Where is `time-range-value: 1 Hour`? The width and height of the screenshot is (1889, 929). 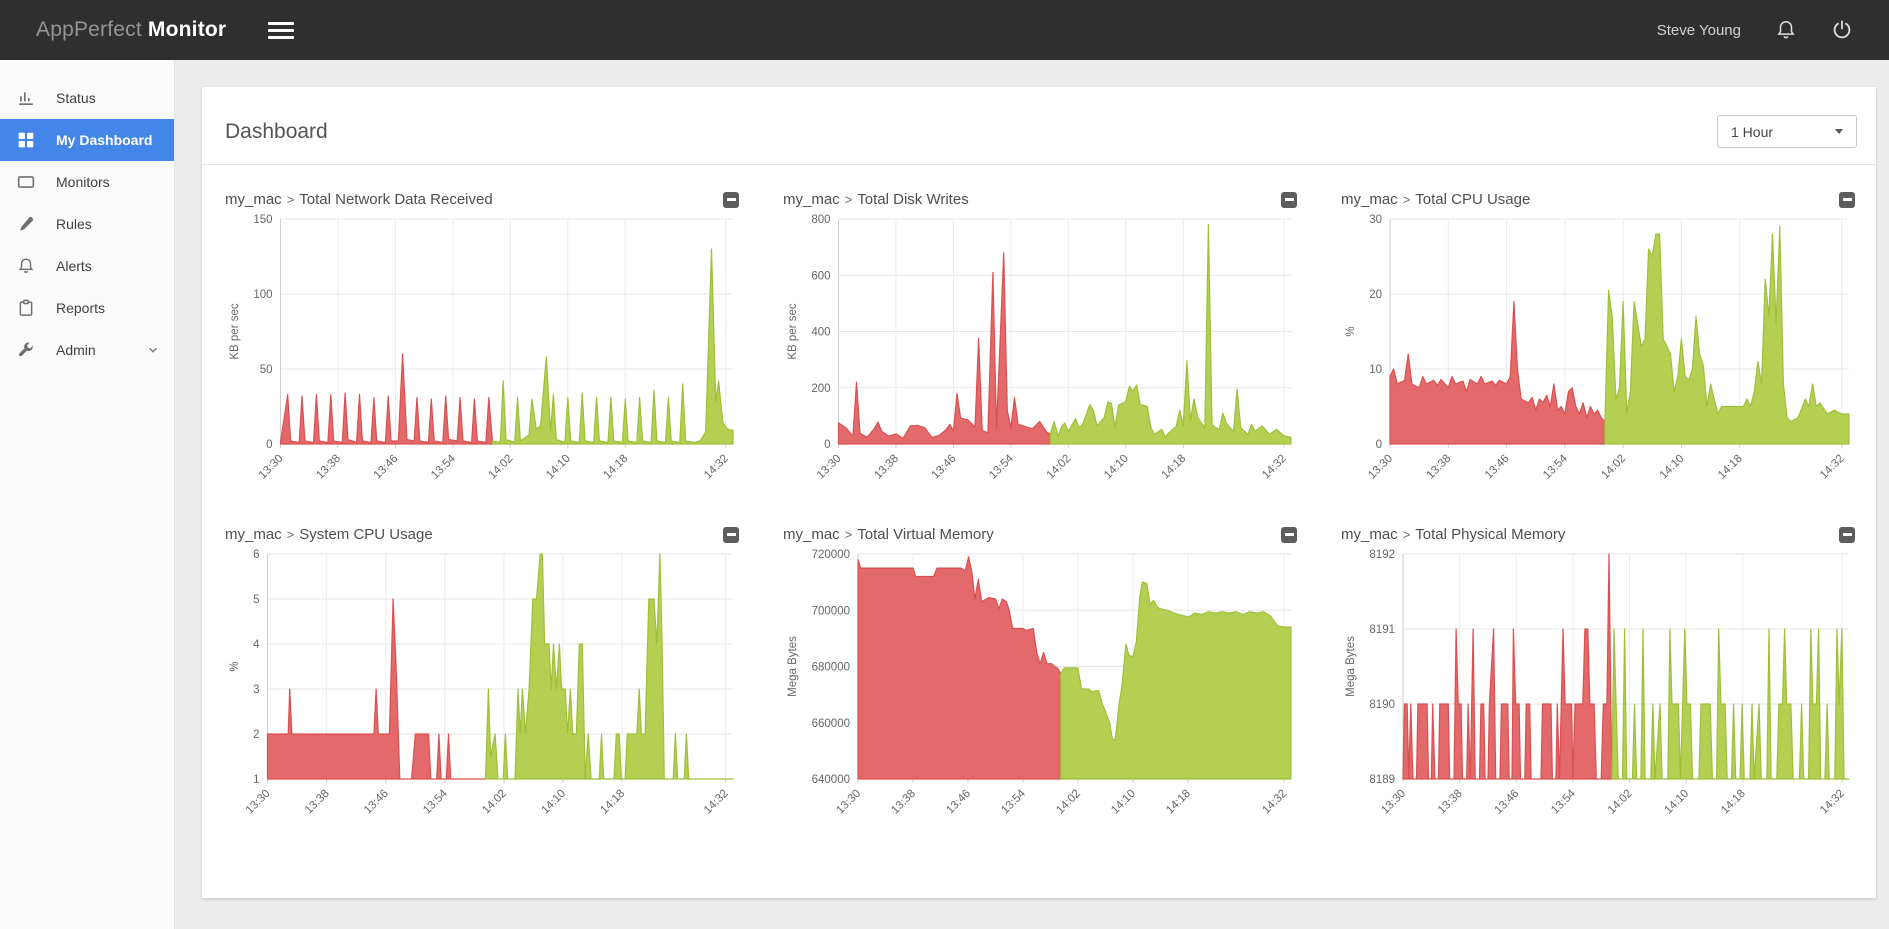 time-range-value: 1 Hour is located at coordinates (1752, 131).